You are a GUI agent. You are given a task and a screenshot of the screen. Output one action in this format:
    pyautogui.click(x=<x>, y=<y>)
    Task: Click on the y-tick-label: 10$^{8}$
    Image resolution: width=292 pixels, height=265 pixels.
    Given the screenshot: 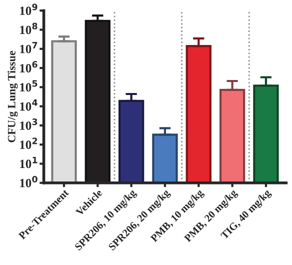 What is the action you would take?
    pyautogui.click(x=29, y=28)
    